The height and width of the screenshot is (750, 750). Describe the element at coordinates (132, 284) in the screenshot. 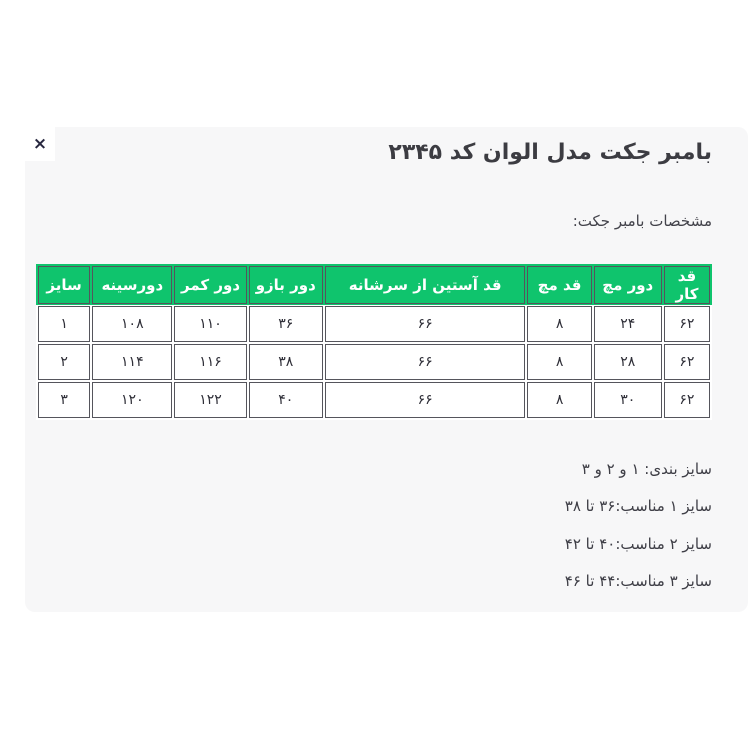

I see `column-header: دورسینه` at that location.